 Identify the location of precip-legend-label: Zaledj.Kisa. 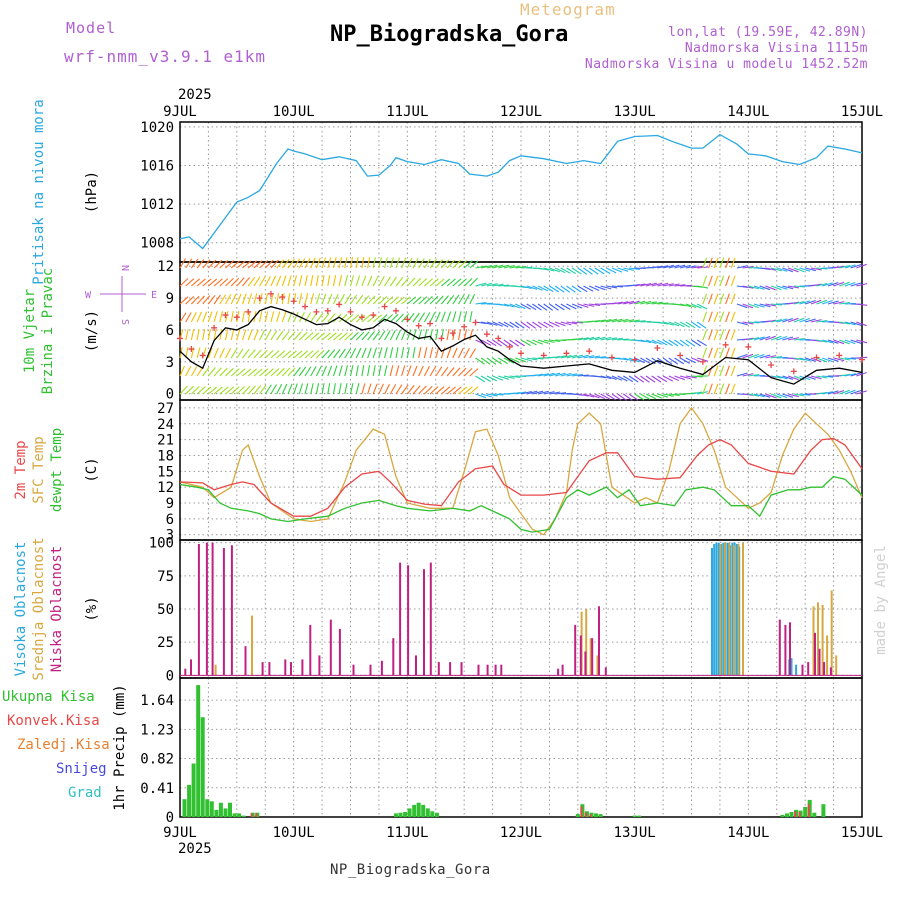
(63, 745).